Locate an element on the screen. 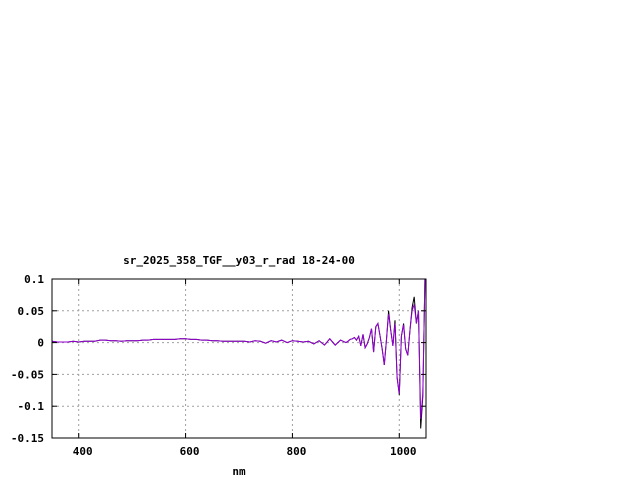 The image size is (640, 480). x-tick-label: 1000 is located at coordinates (403, 451).